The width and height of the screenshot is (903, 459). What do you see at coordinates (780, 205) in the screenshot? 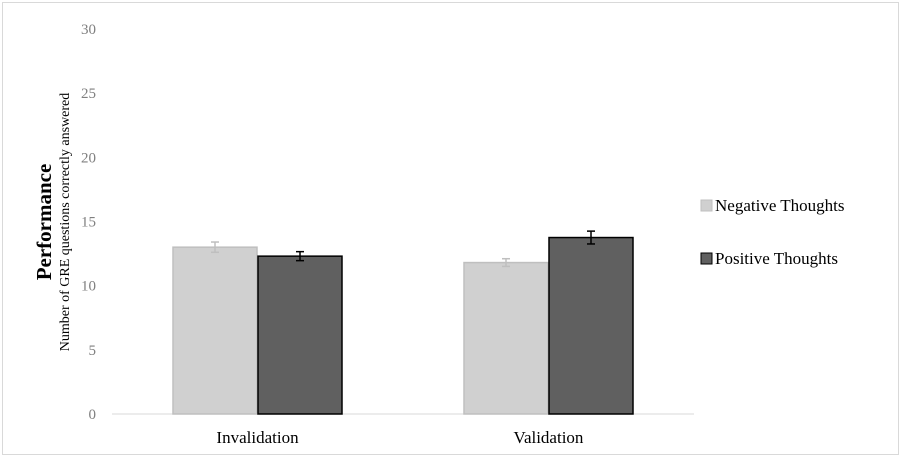
I see `legend-label: Negative Thoughts` at bounding box center [780, 205].